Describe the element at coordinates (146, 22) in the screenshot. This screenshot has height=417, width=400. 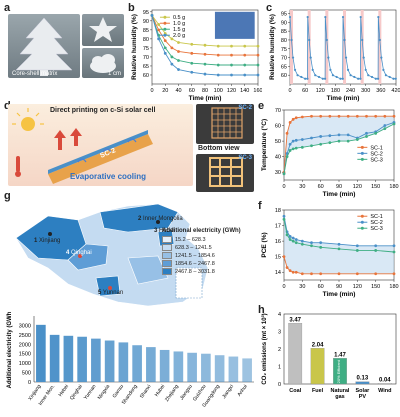
I see `y-tick-label: 90` at that location.